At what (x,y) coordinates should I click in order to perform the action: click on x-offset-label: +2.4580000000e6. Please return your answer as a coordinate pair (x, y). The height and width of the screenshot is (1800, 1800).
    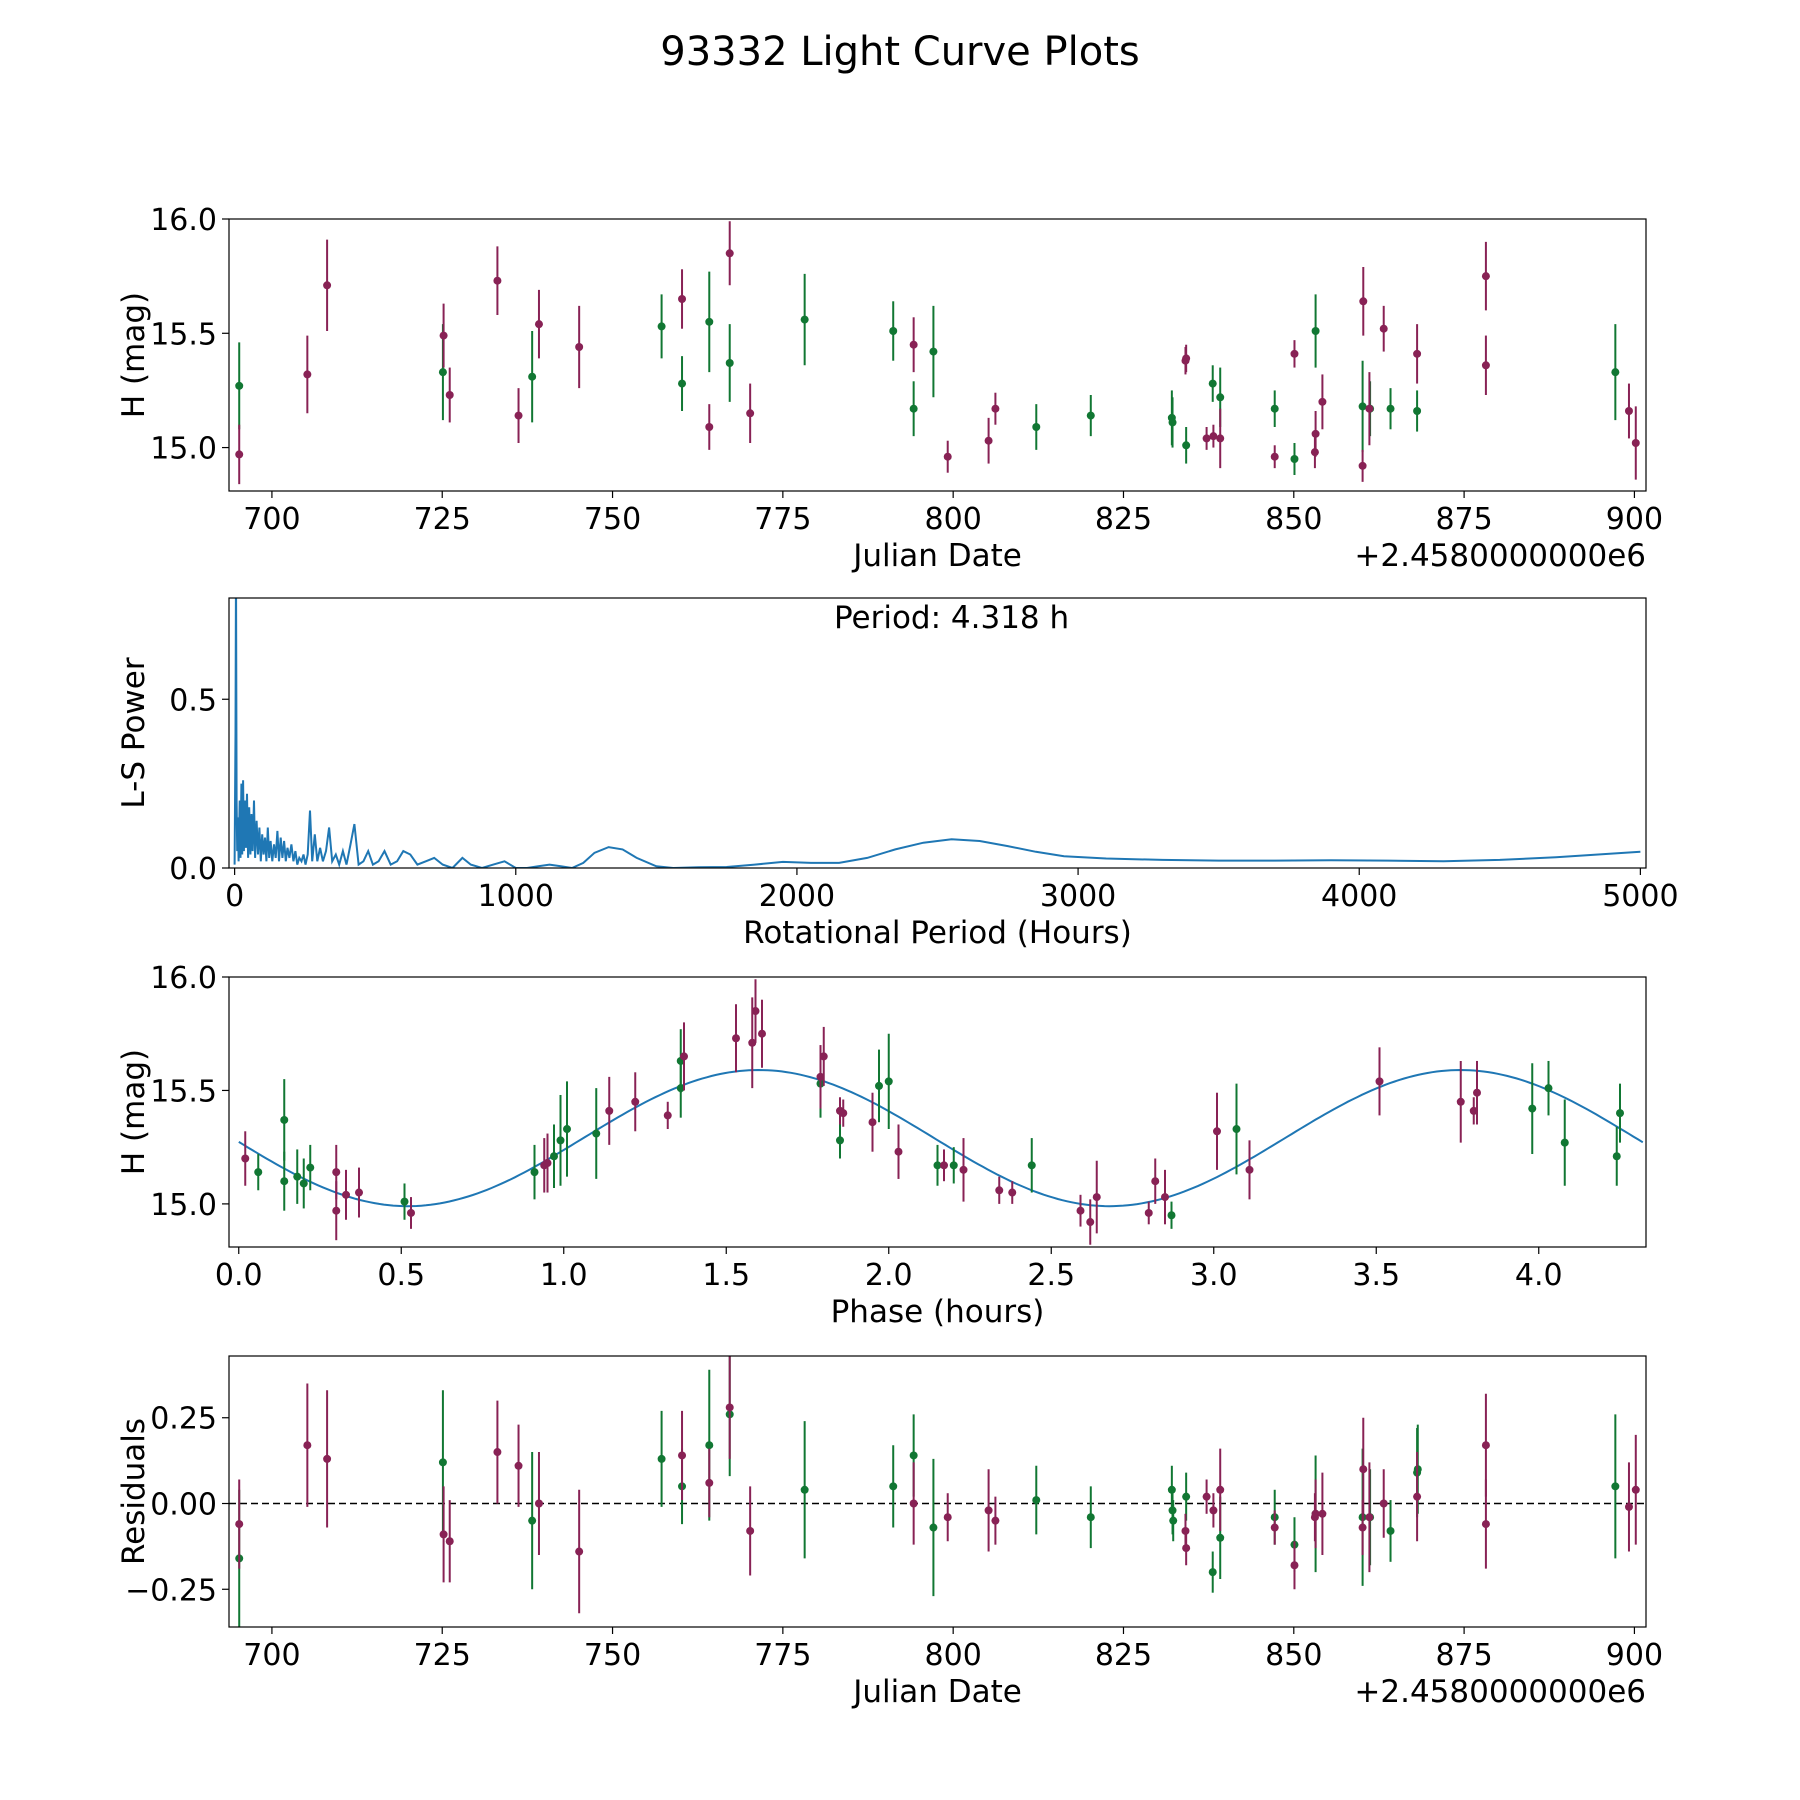
    Looking at the image, I should click on (1500, 556).